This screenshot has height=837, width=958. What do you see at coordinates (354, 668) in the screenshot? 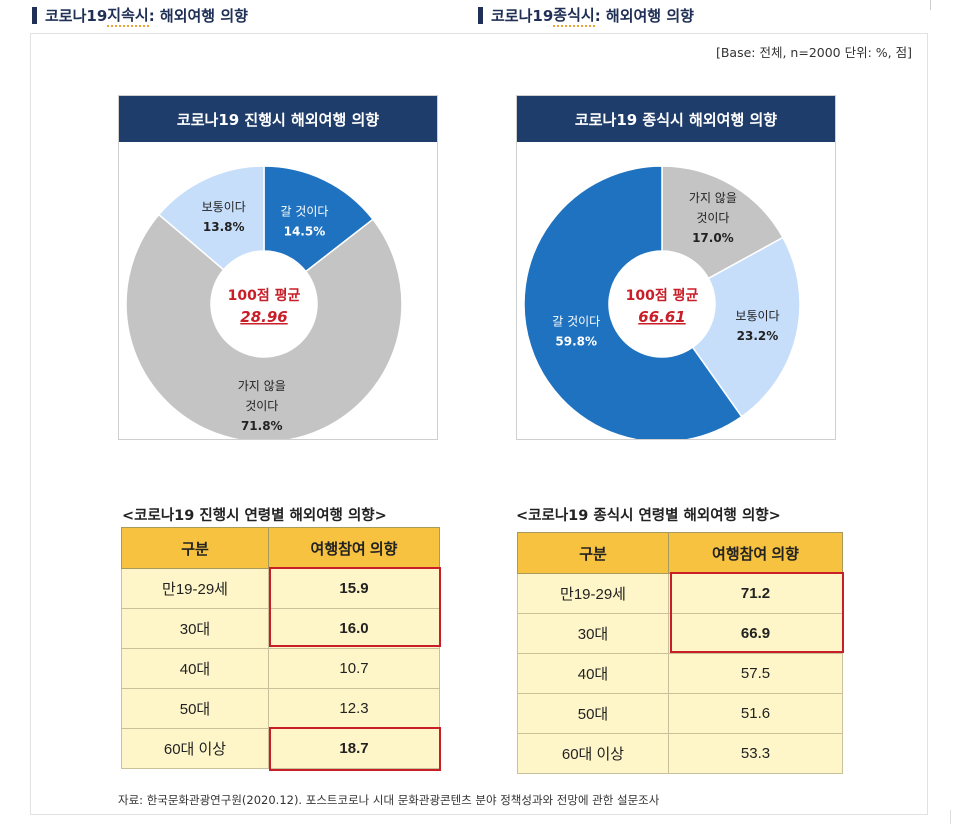
I see `intent-value-cell: 10.7` at bounding box center [354, 668].